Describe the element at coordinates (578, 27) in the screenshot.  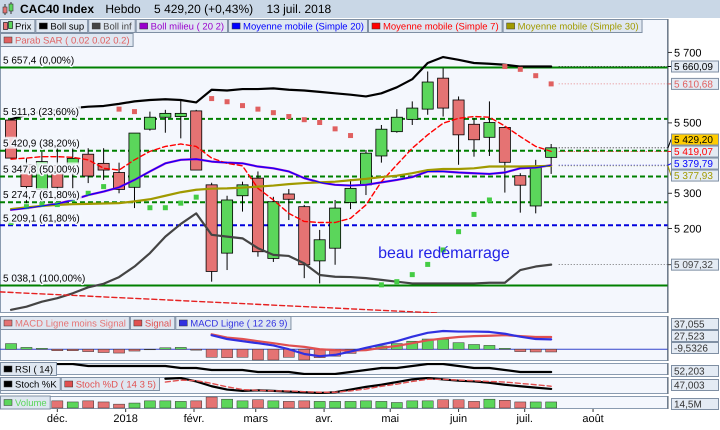
I see `legend-label: Moyenne mobile (Simple 30)` at that location.